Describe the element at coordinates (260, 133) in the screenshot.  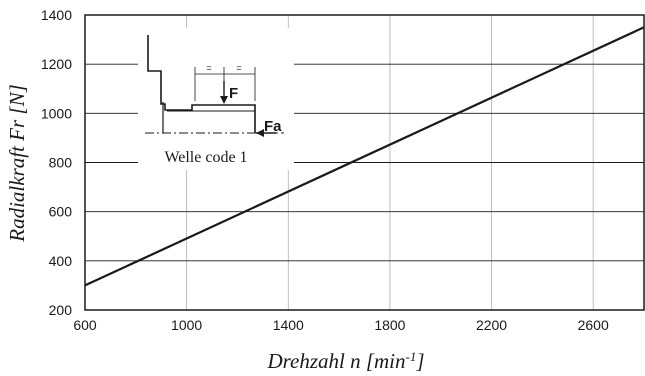
I see `axial-force-arrow-head` at that location.